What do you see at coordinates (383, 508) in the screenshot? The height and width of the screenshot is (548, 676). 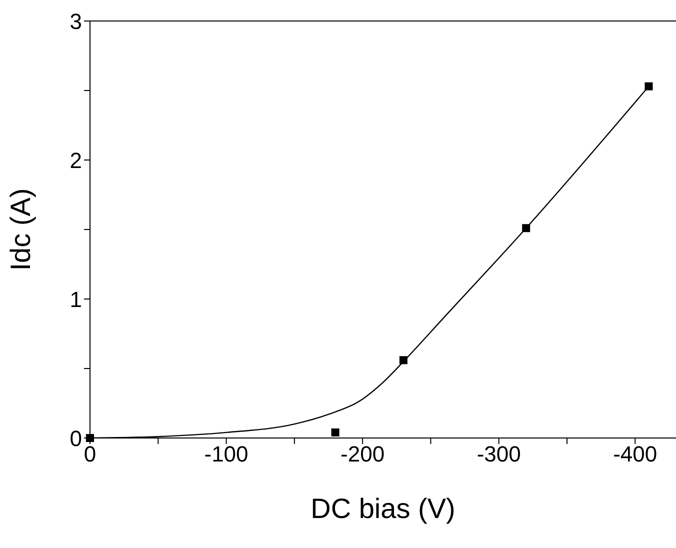 I see `x-axis-title: DC bias (V)` at bounding box center [383, 508].